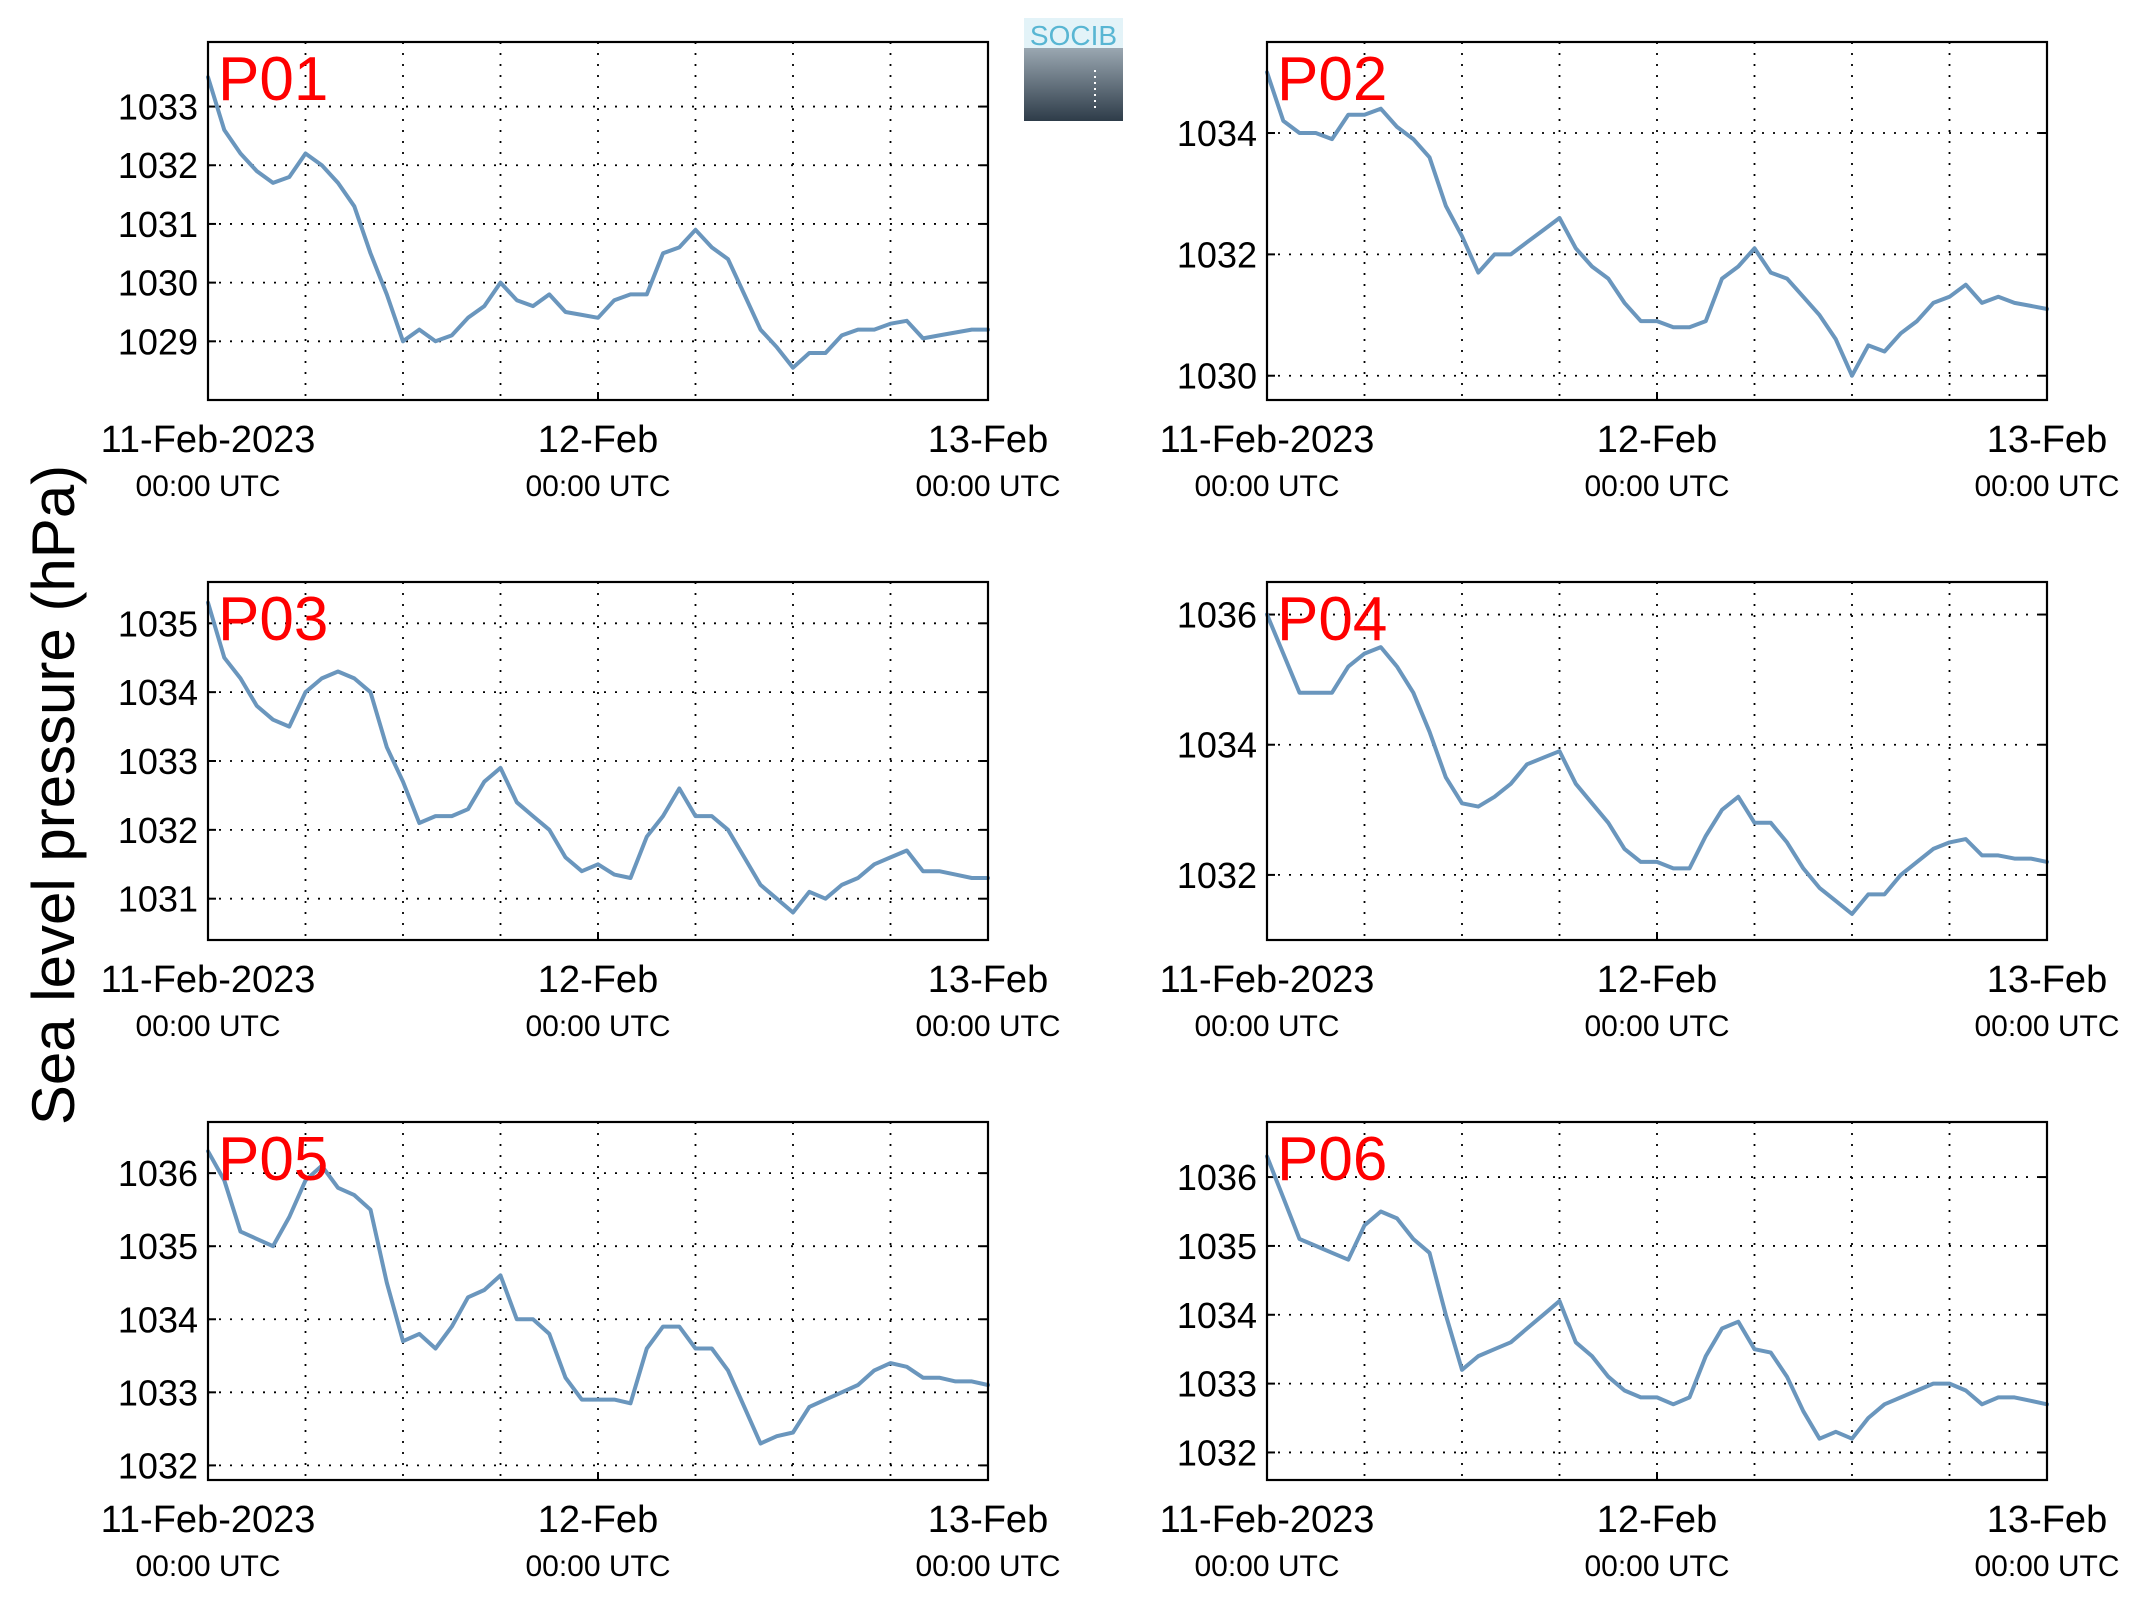 This screenshot has height=1608, width=2133. What do you see at coordinates (1332, 1159) in the screenshot?
I see `panel-label: P06` at bounding box center [1332, 1159].